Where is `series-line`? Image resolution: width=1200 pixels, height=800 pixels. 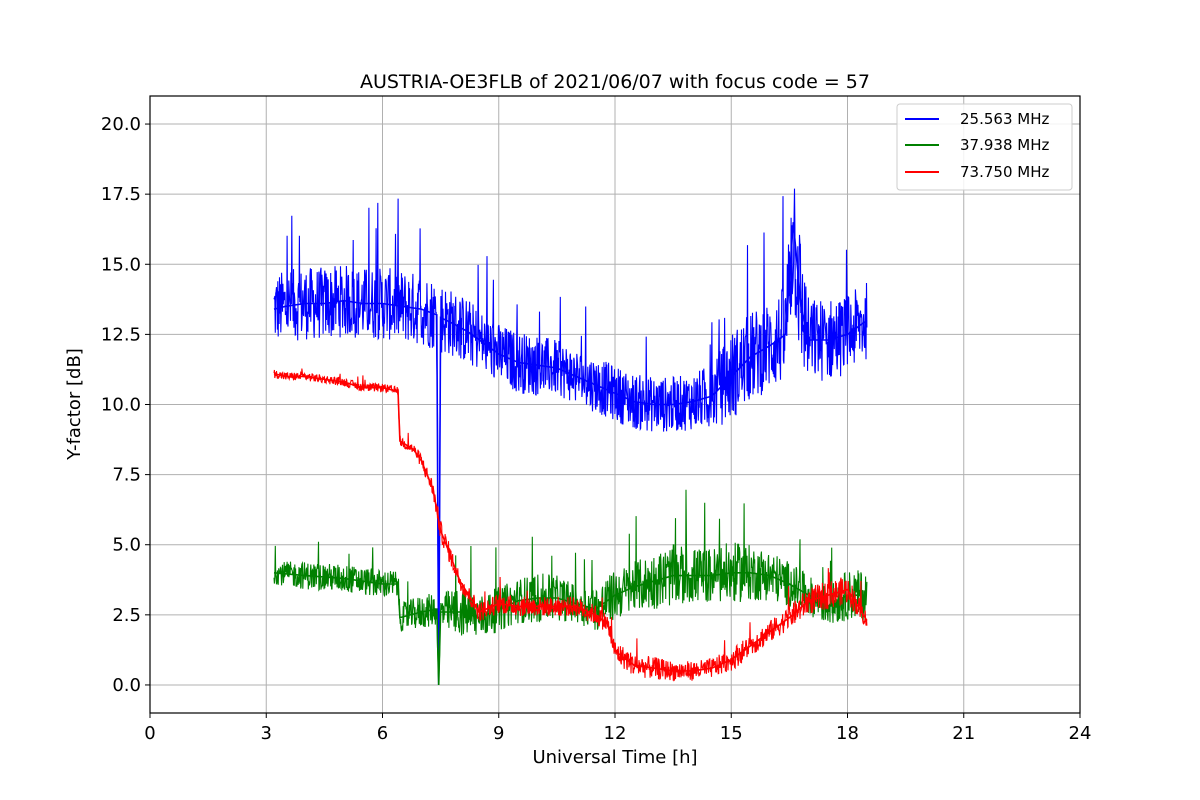
series-line is located at coordinates (570, 629).